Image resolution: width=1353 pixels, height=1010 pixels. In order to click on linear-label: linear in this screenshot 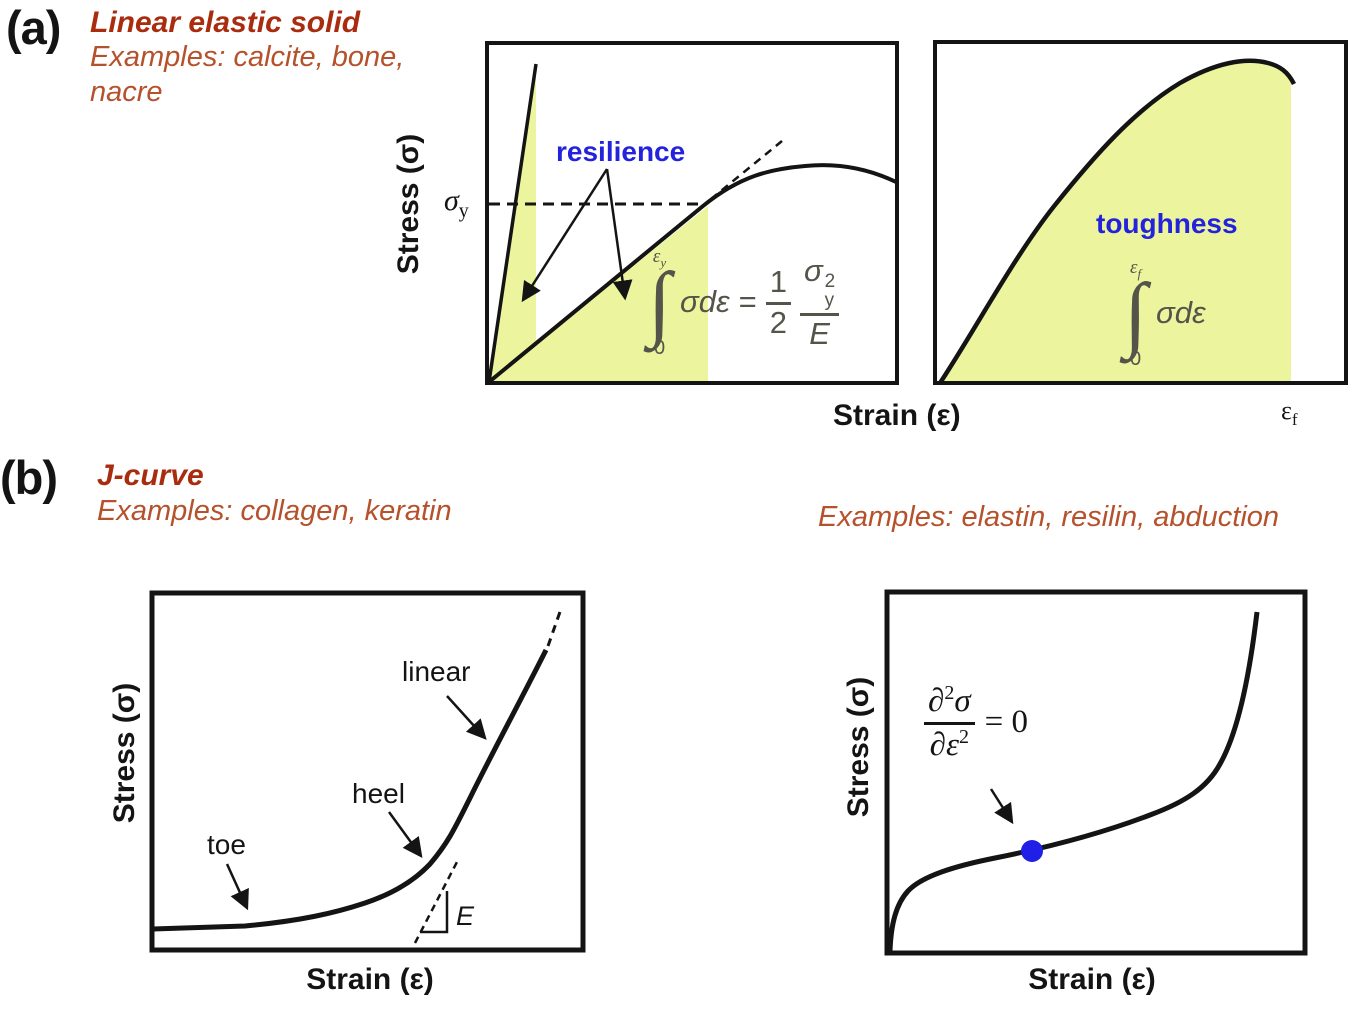, I will do `click(436, 671)`.